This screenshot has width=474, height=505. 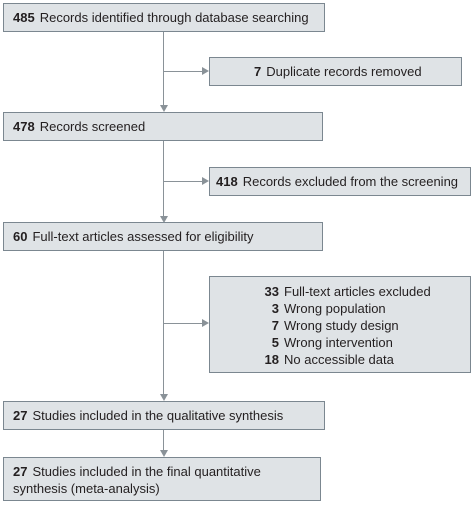 What do you see at coordinates (205, 181) in the screenshot?
I see `arrow-to-excluded-screening` at bounding box center [205, 181].